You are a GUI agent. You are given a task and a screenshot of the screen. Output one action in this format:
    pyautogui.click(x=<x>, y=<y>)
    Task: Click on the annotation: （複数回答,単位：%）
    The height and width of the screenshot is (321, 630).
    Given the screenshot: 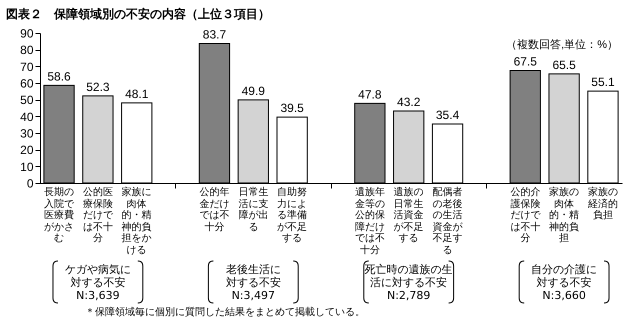 What is the action you would take?
    pyautogui.click(x=562, y=44)
    